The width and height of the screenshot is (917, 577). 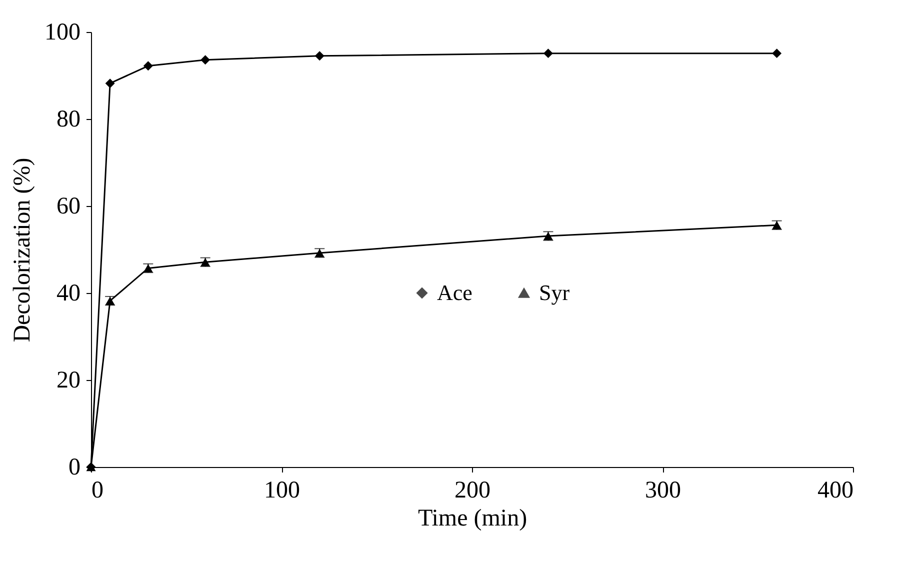 What do you see at coordinates (68, 207) in the screenshot?
I see `y-tick-label: 60` at bounding box center [68, 207].